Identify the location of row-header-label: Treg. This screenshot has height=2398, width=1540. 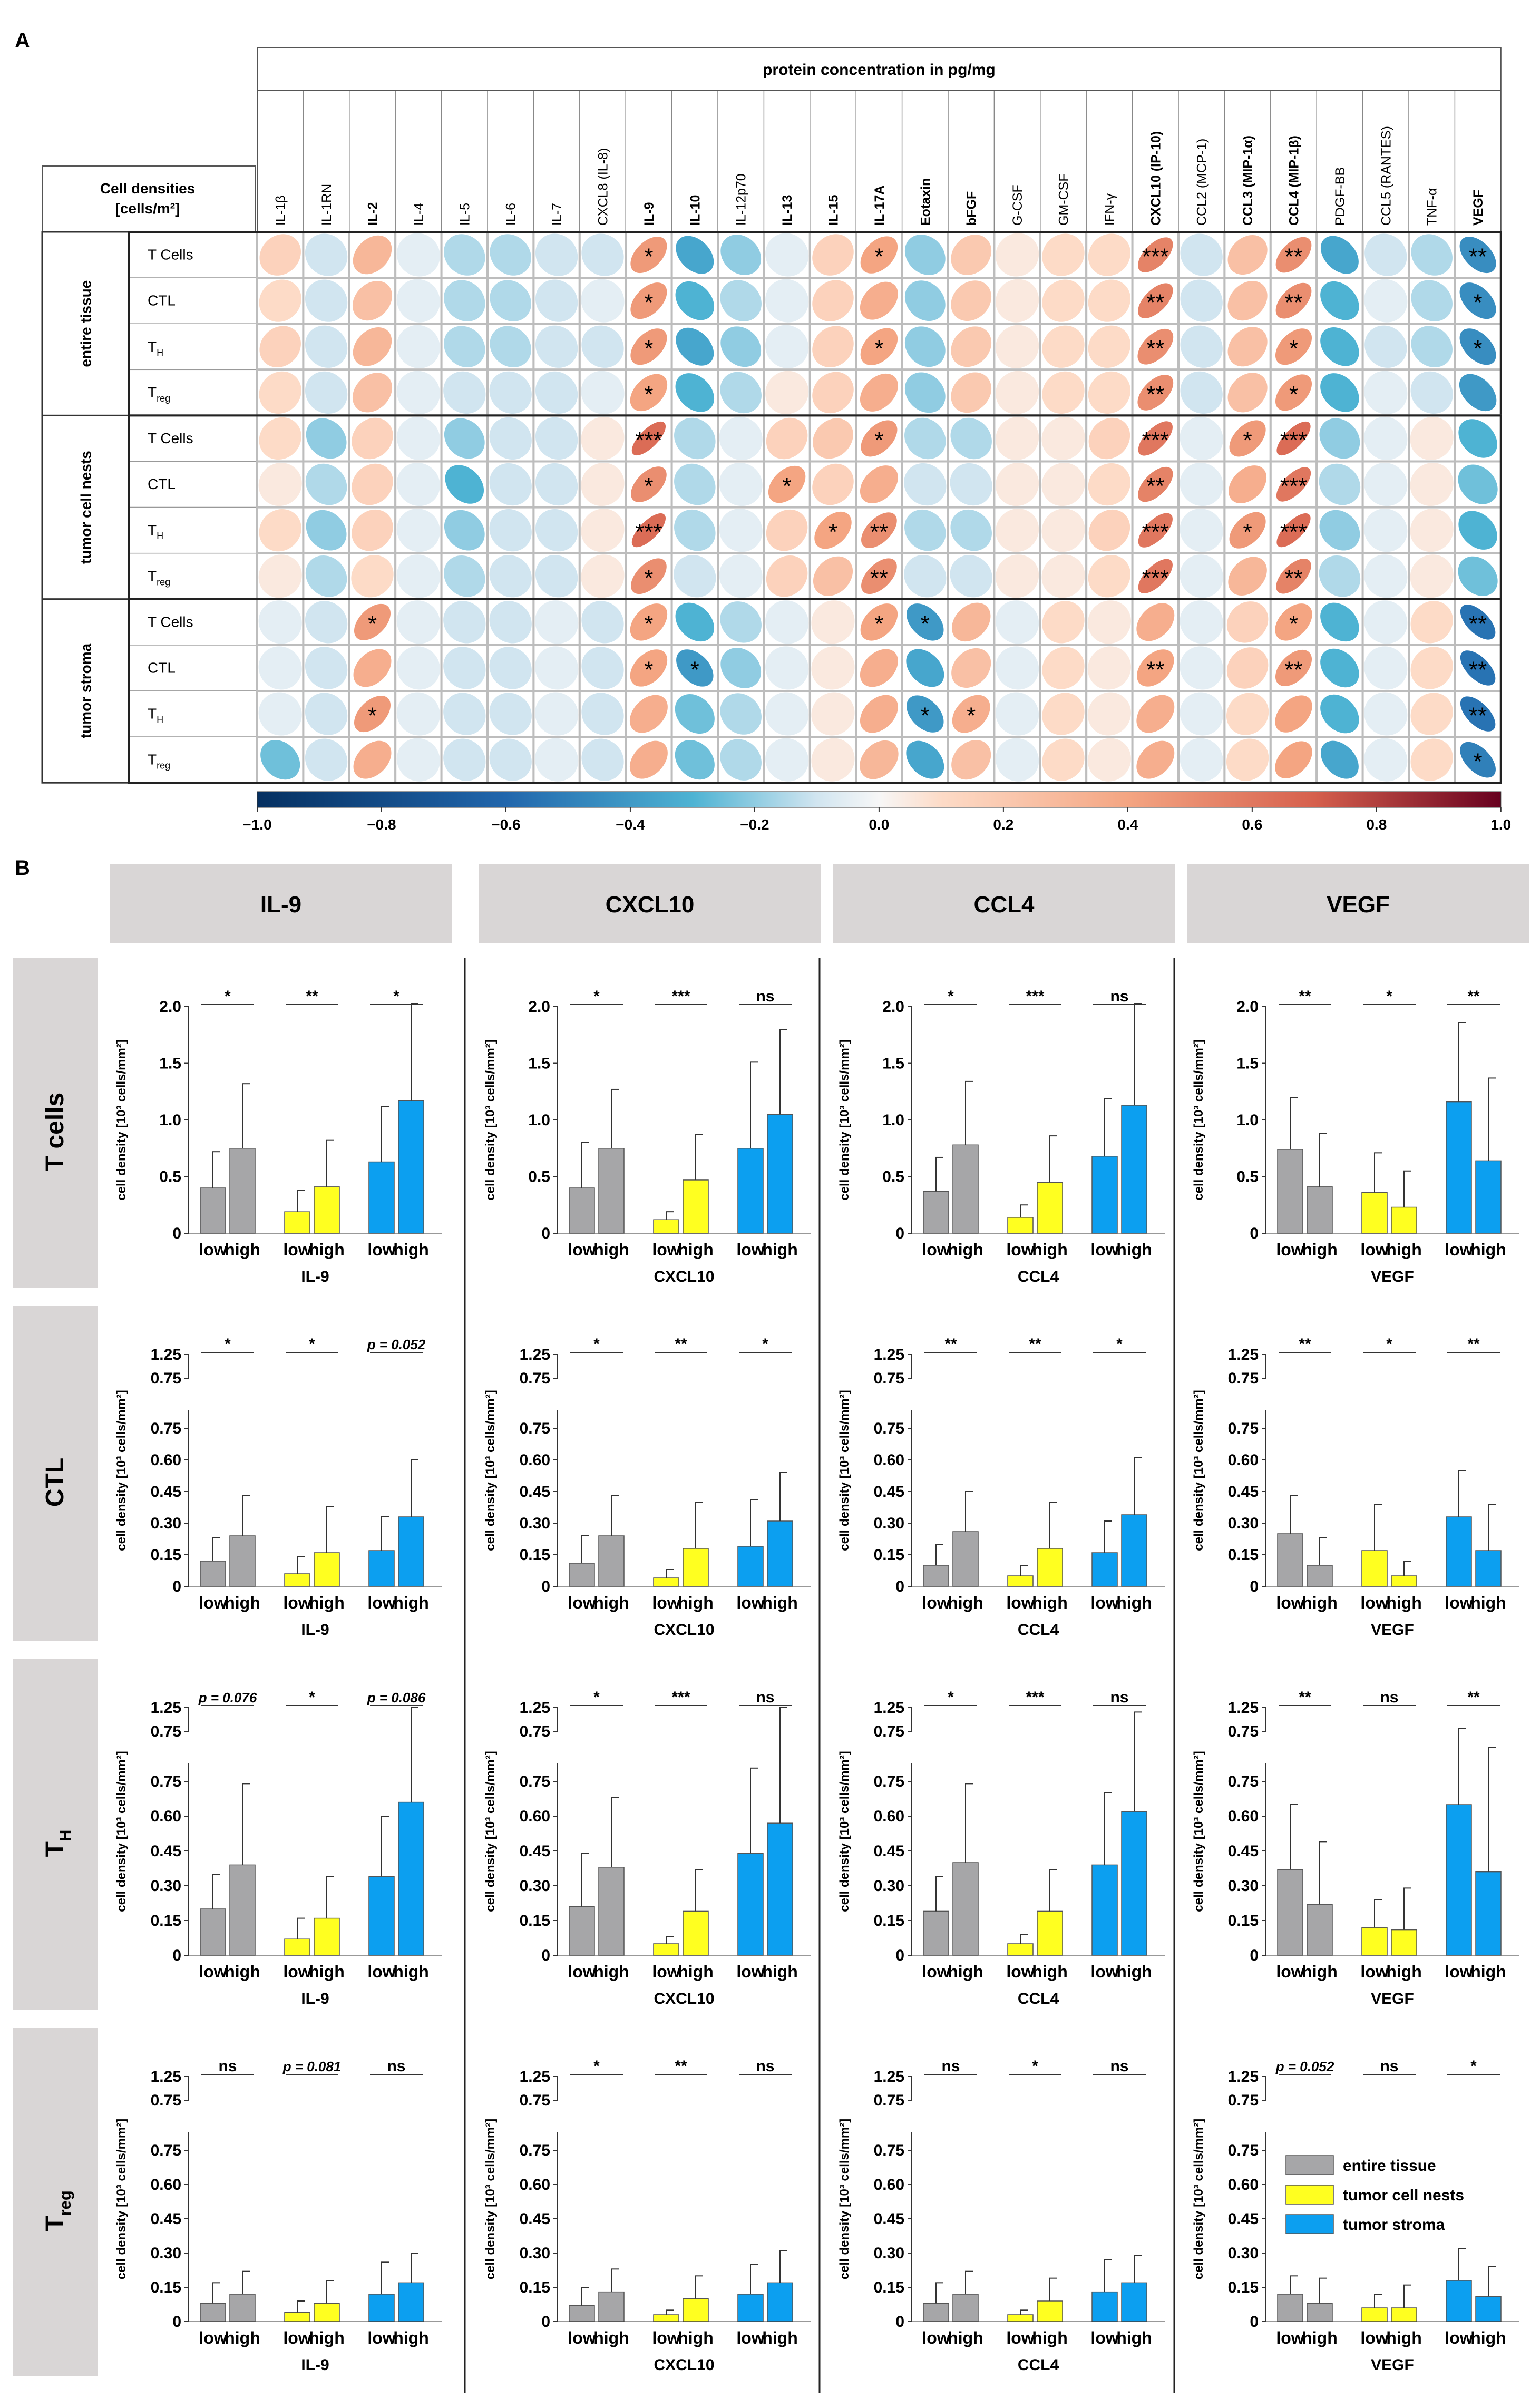
(57, 2210).